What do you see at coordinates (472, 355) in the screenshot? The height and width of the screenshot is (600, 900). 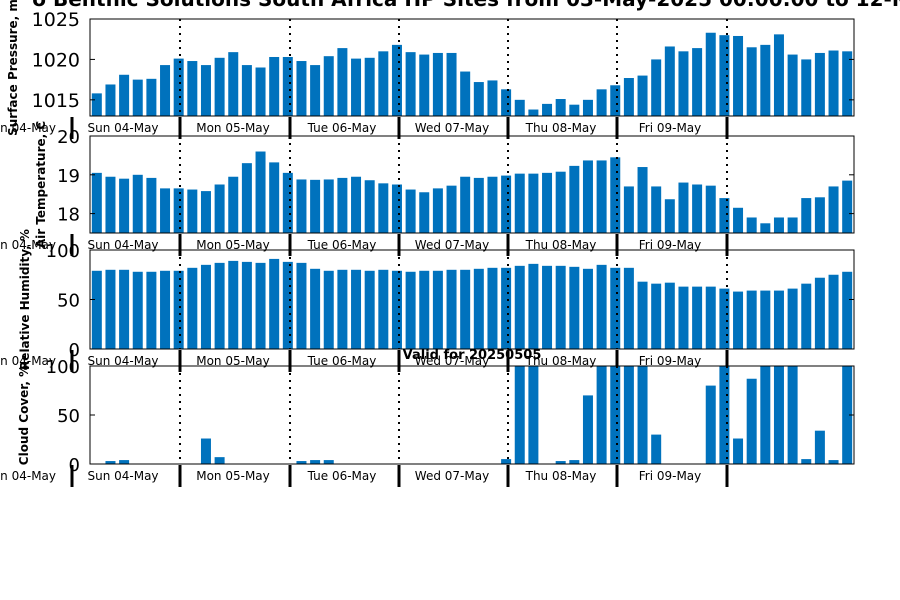 I see `valid-date-label: Valid for 20250505` at bounding box center [472, 355].